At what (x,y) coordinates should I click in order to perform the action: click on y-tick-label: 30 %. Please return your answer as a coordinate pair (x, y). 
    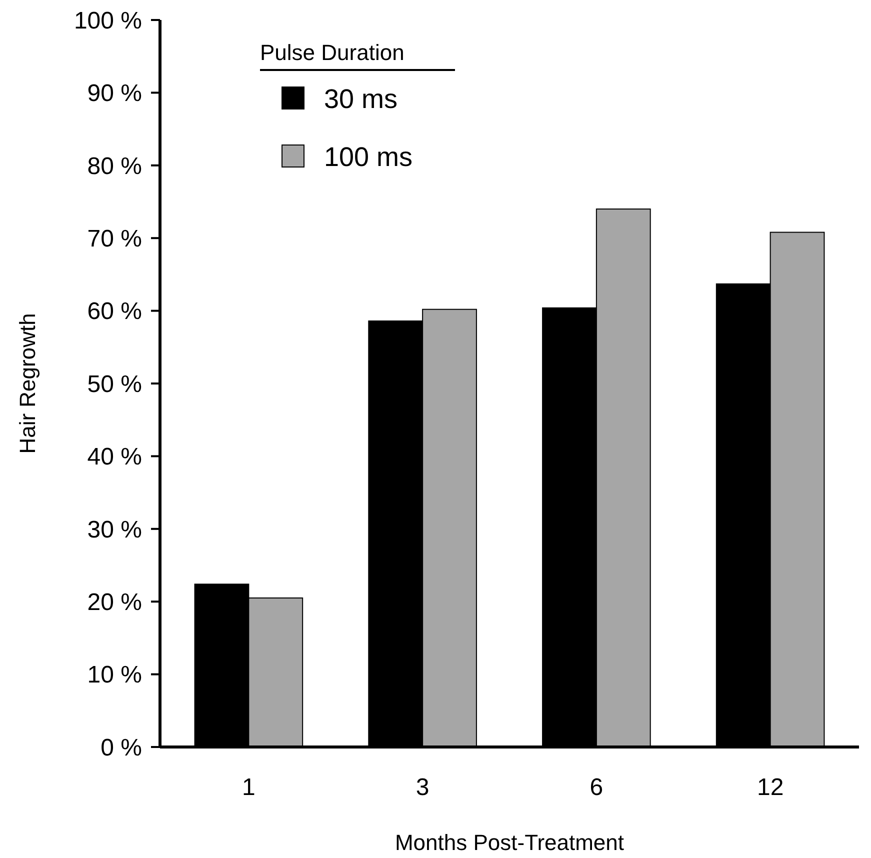
    Looking at the image, I should click on (114, 530).